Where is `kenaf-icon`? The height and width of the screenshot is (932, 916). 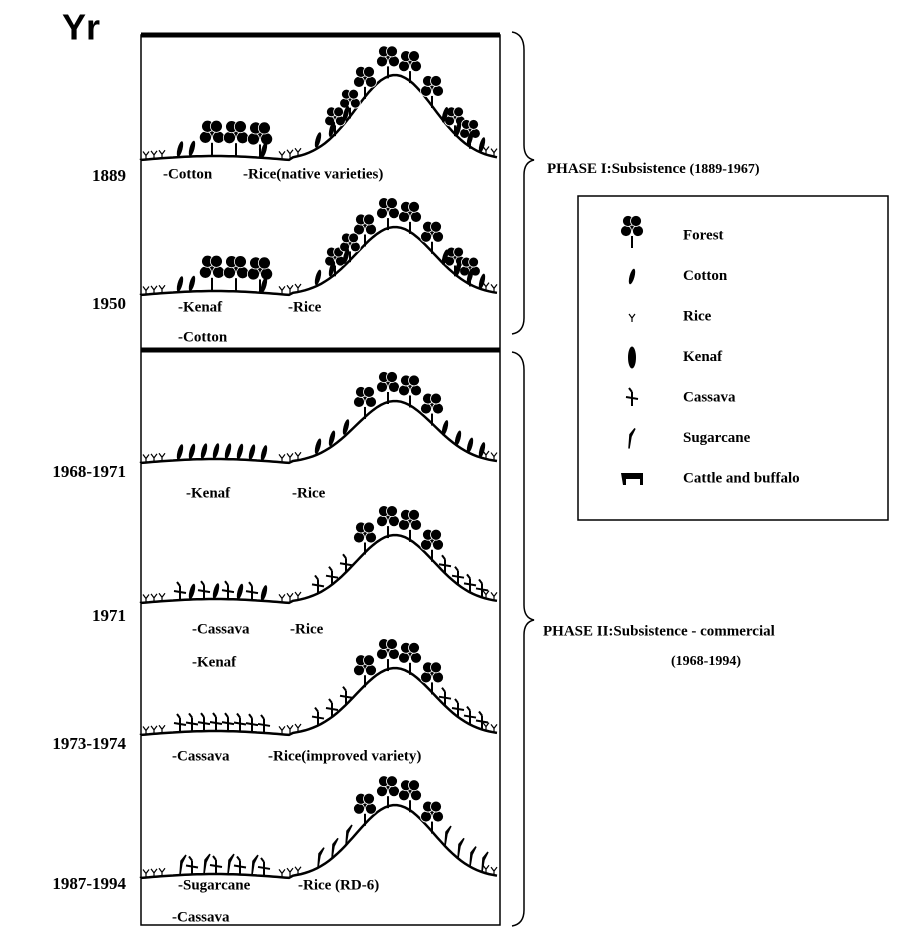
kenaf-icon is located at coordinates (632, 357).